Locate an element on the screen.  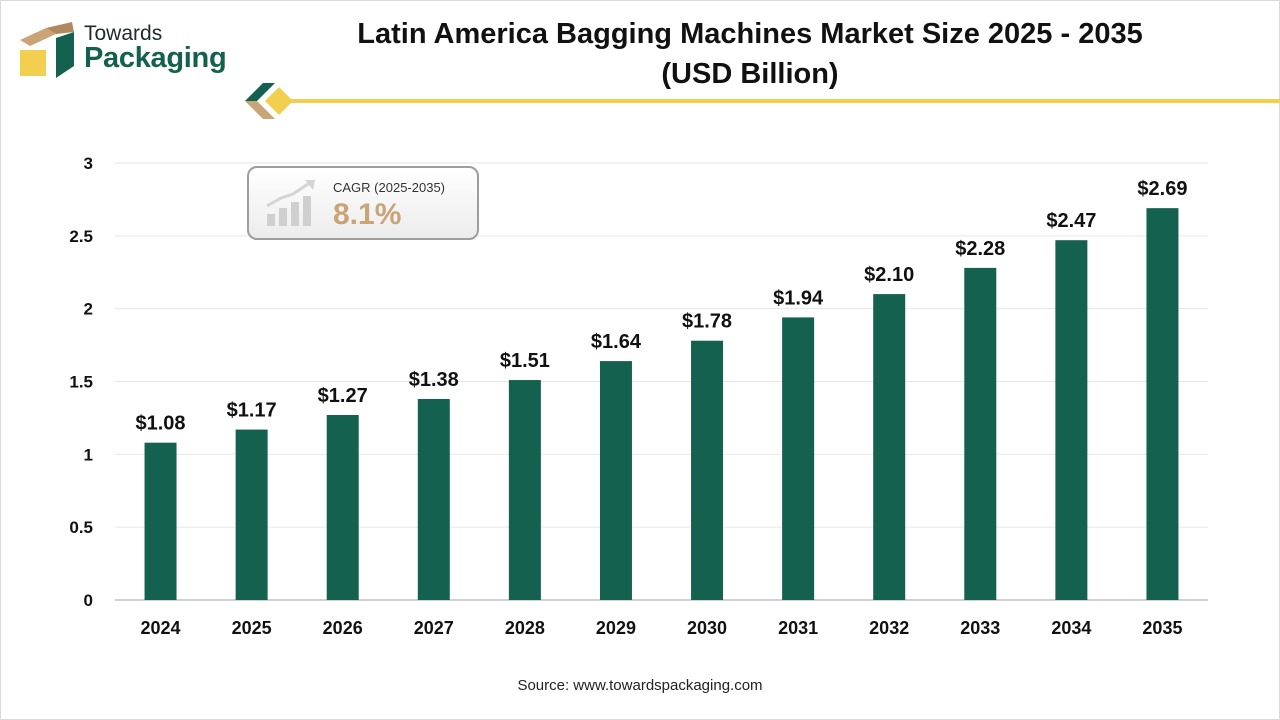
logo-box-icon is located at coordinates (47, 50).